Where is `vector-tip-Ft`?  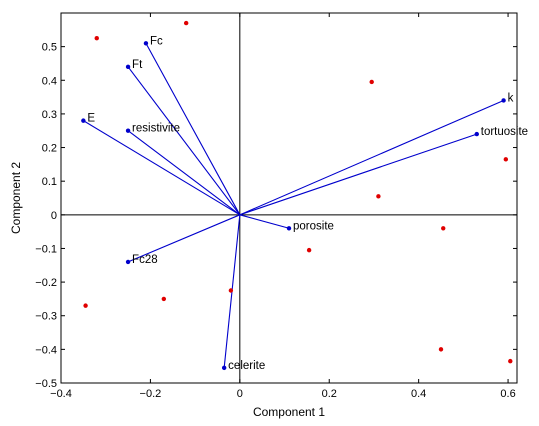 vector-tip-Ft is located at coordinates (128, 67).